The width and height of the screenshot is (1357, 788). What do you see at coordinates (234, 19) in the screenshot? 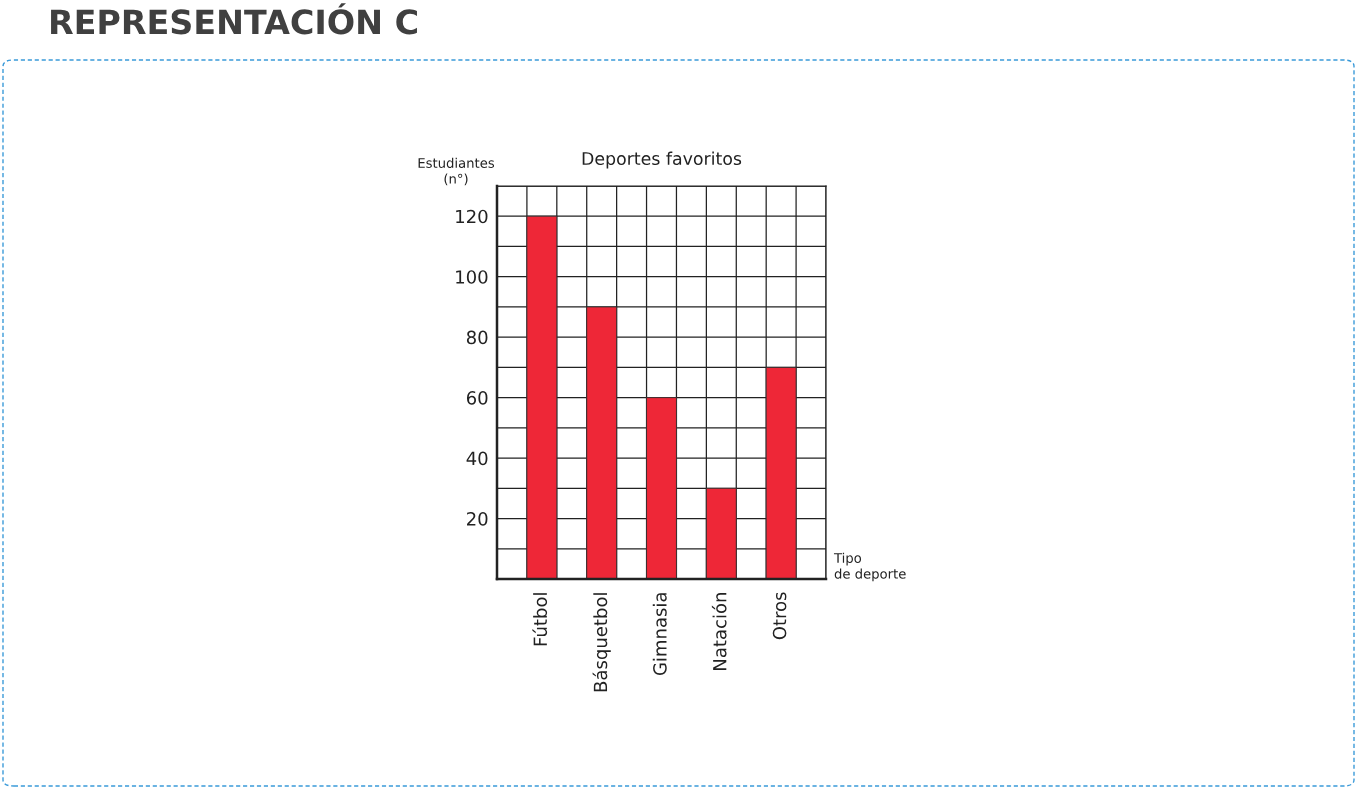
I see `chart-title: REPRESENTACIÓN C` at bounding box center [234, 19].